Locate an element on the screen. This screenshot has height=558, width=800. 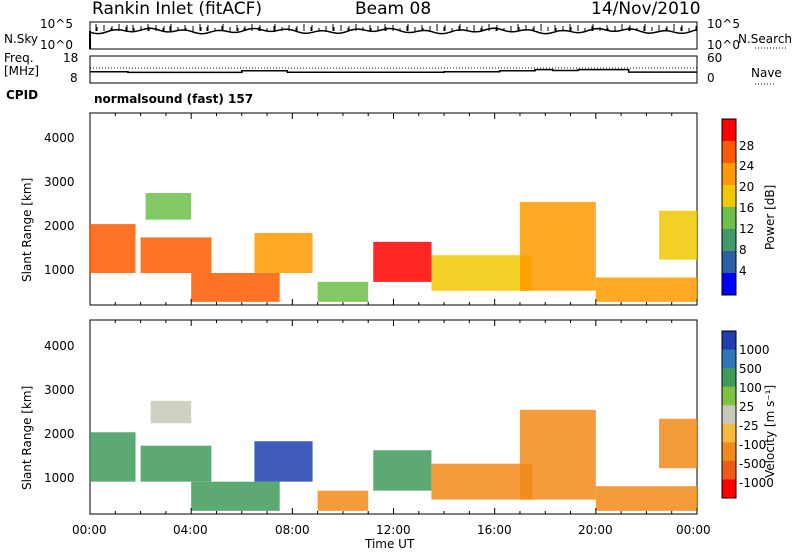
nsearch-label: N.Search is located at coordinates (765, 39).